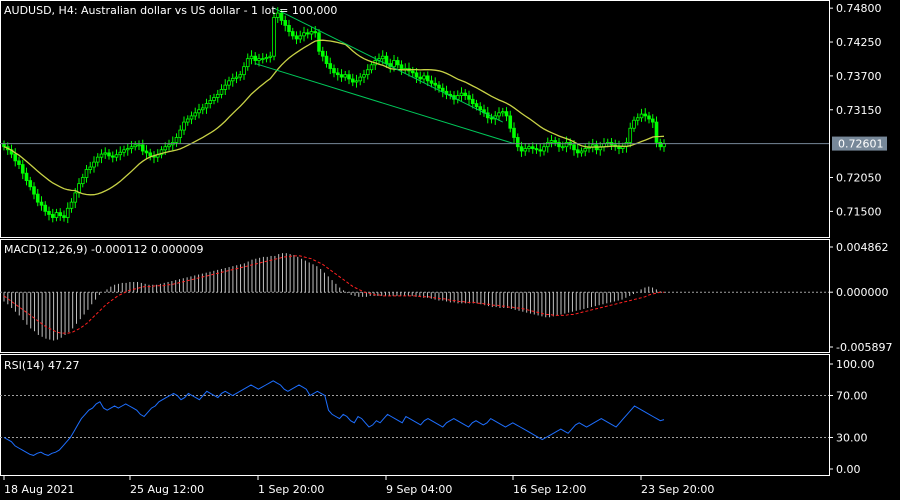  What do you see at coordinates (855, 364) in the screenshot?
I see `rsi-axis-label: 100.00` at bounding box center [855, 364].